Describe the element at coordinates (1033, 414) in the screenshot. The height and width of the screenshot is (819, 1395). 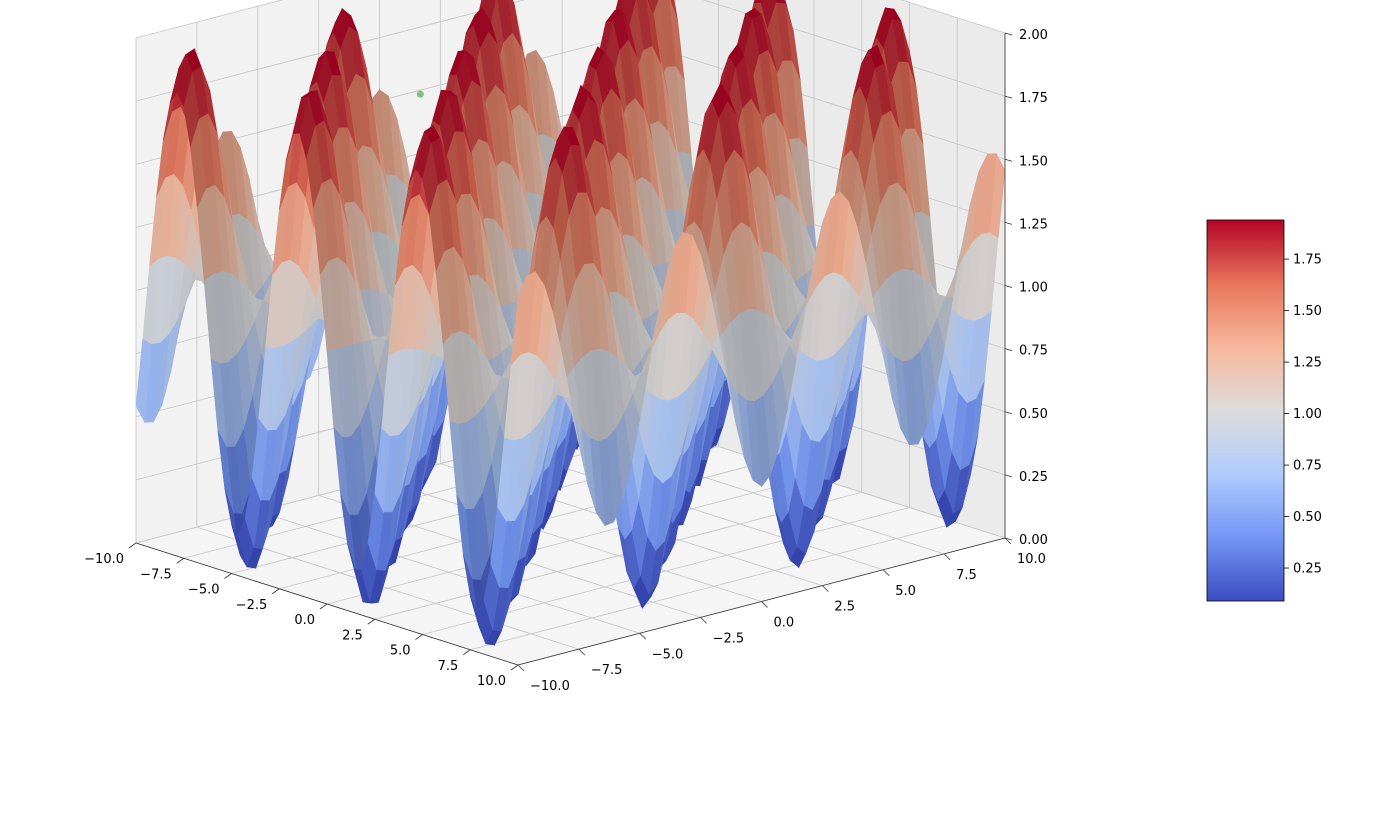
I see `z-tick-label: 0.50` at that location.